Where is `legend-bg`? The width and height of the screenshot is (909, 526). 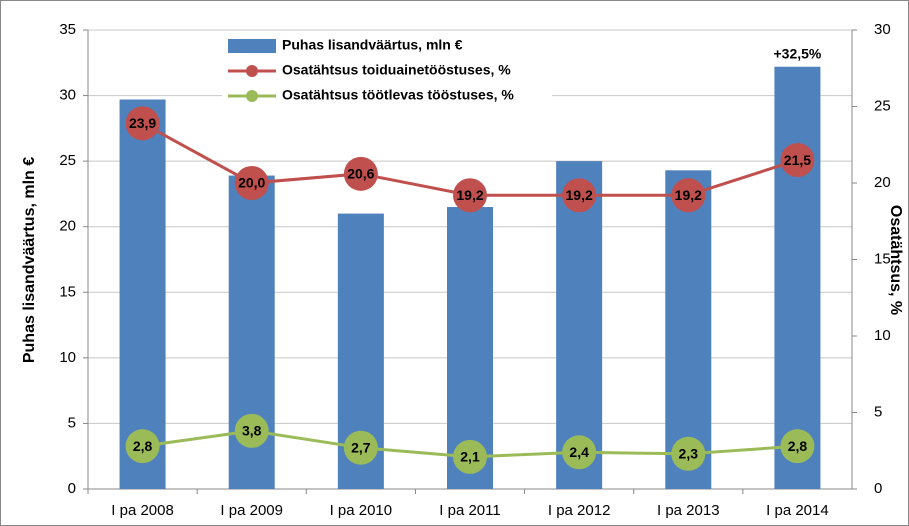
legend-bg is located at coordinates (387, 72).